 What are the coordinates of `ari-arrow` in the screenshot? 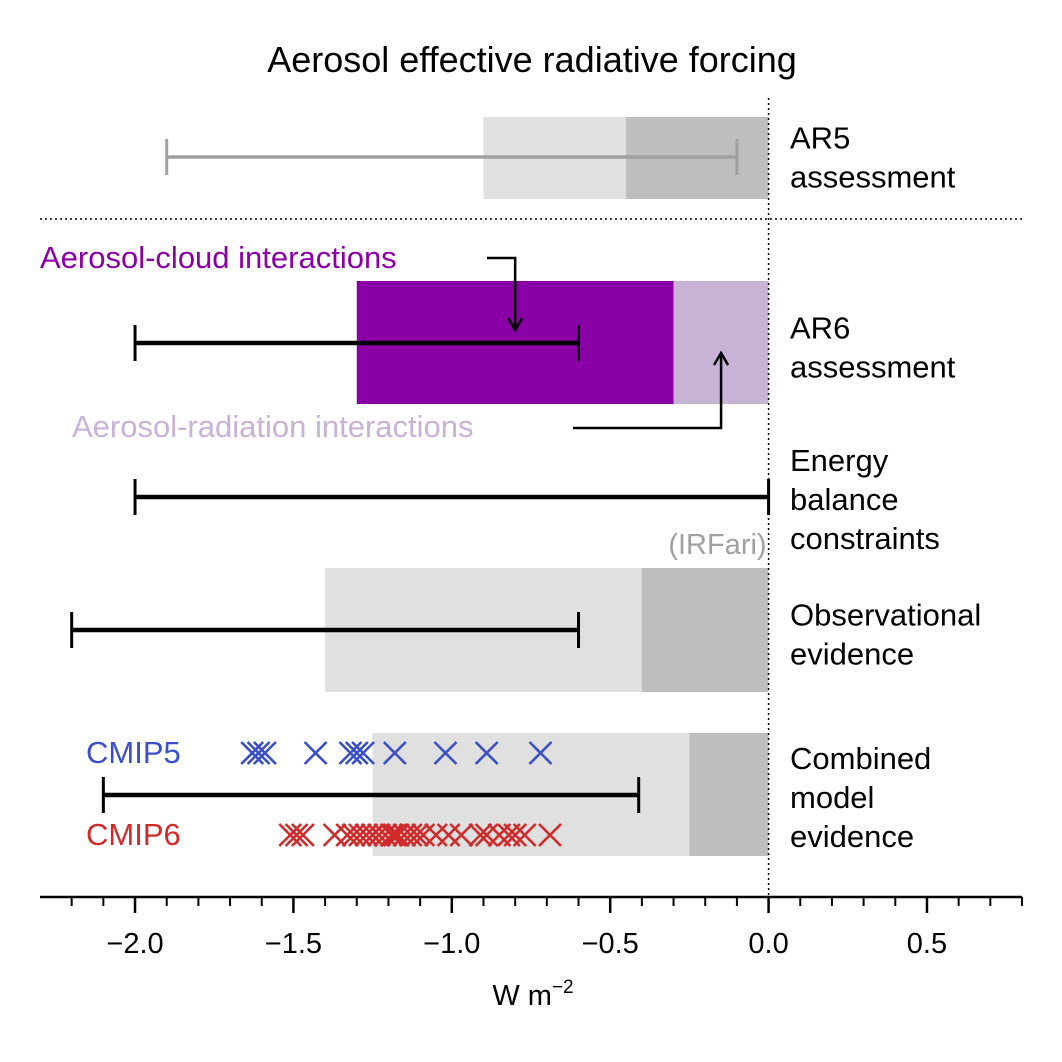 It's located at (648, 392).